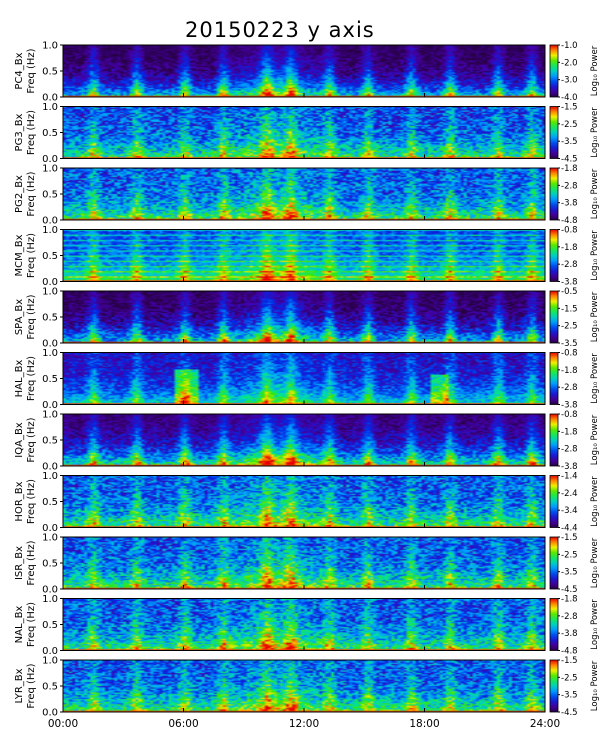 The height and width of the screenshot is (756, 612). I want to click on colorbar-tick-label: -3.0, so click(569, 81).